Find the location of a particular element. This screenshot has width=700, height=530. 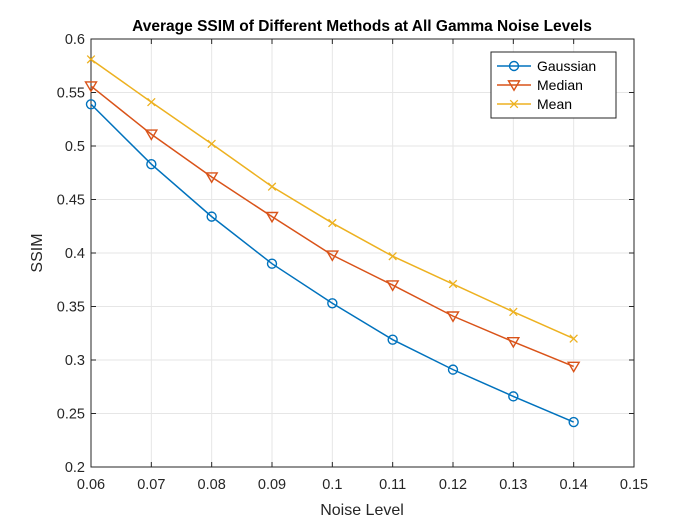

y-tick-label: 0.6 is located at coordinates (75, 40).